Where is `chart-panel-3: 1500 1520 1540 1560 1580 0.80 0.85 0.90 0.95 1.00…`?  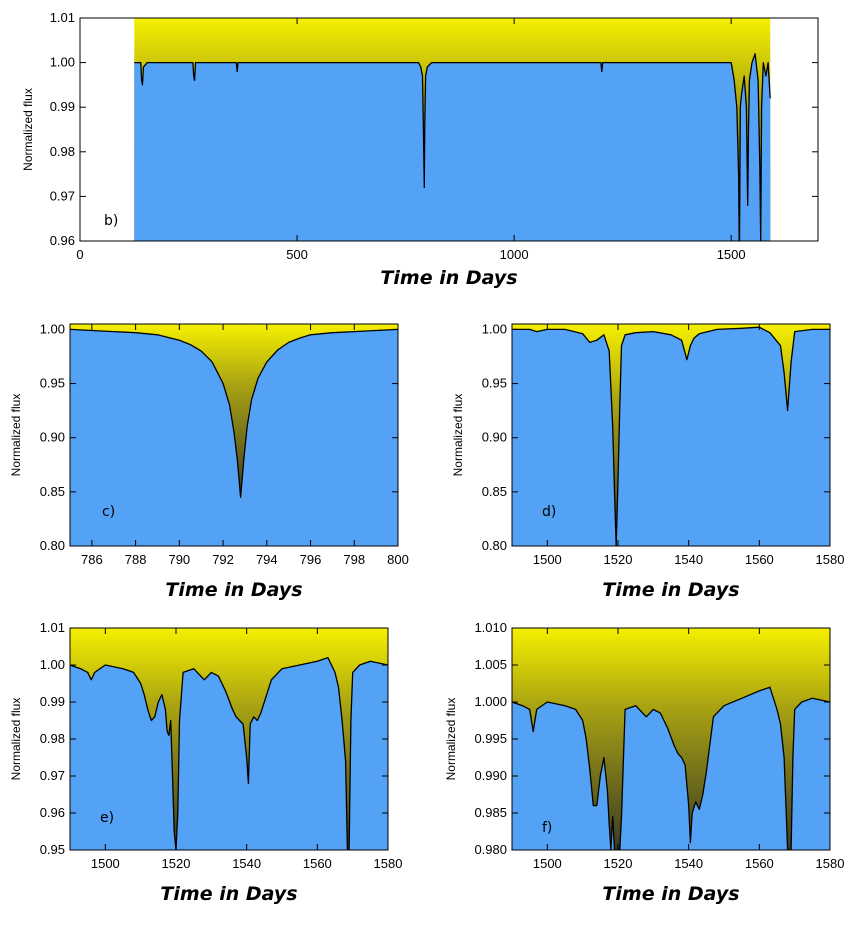
chart-panel-3: 1500 1520 1540 1560 1580 0.80 0.85 0.90 0.95 1.00… is located at coordinates (647, 461).